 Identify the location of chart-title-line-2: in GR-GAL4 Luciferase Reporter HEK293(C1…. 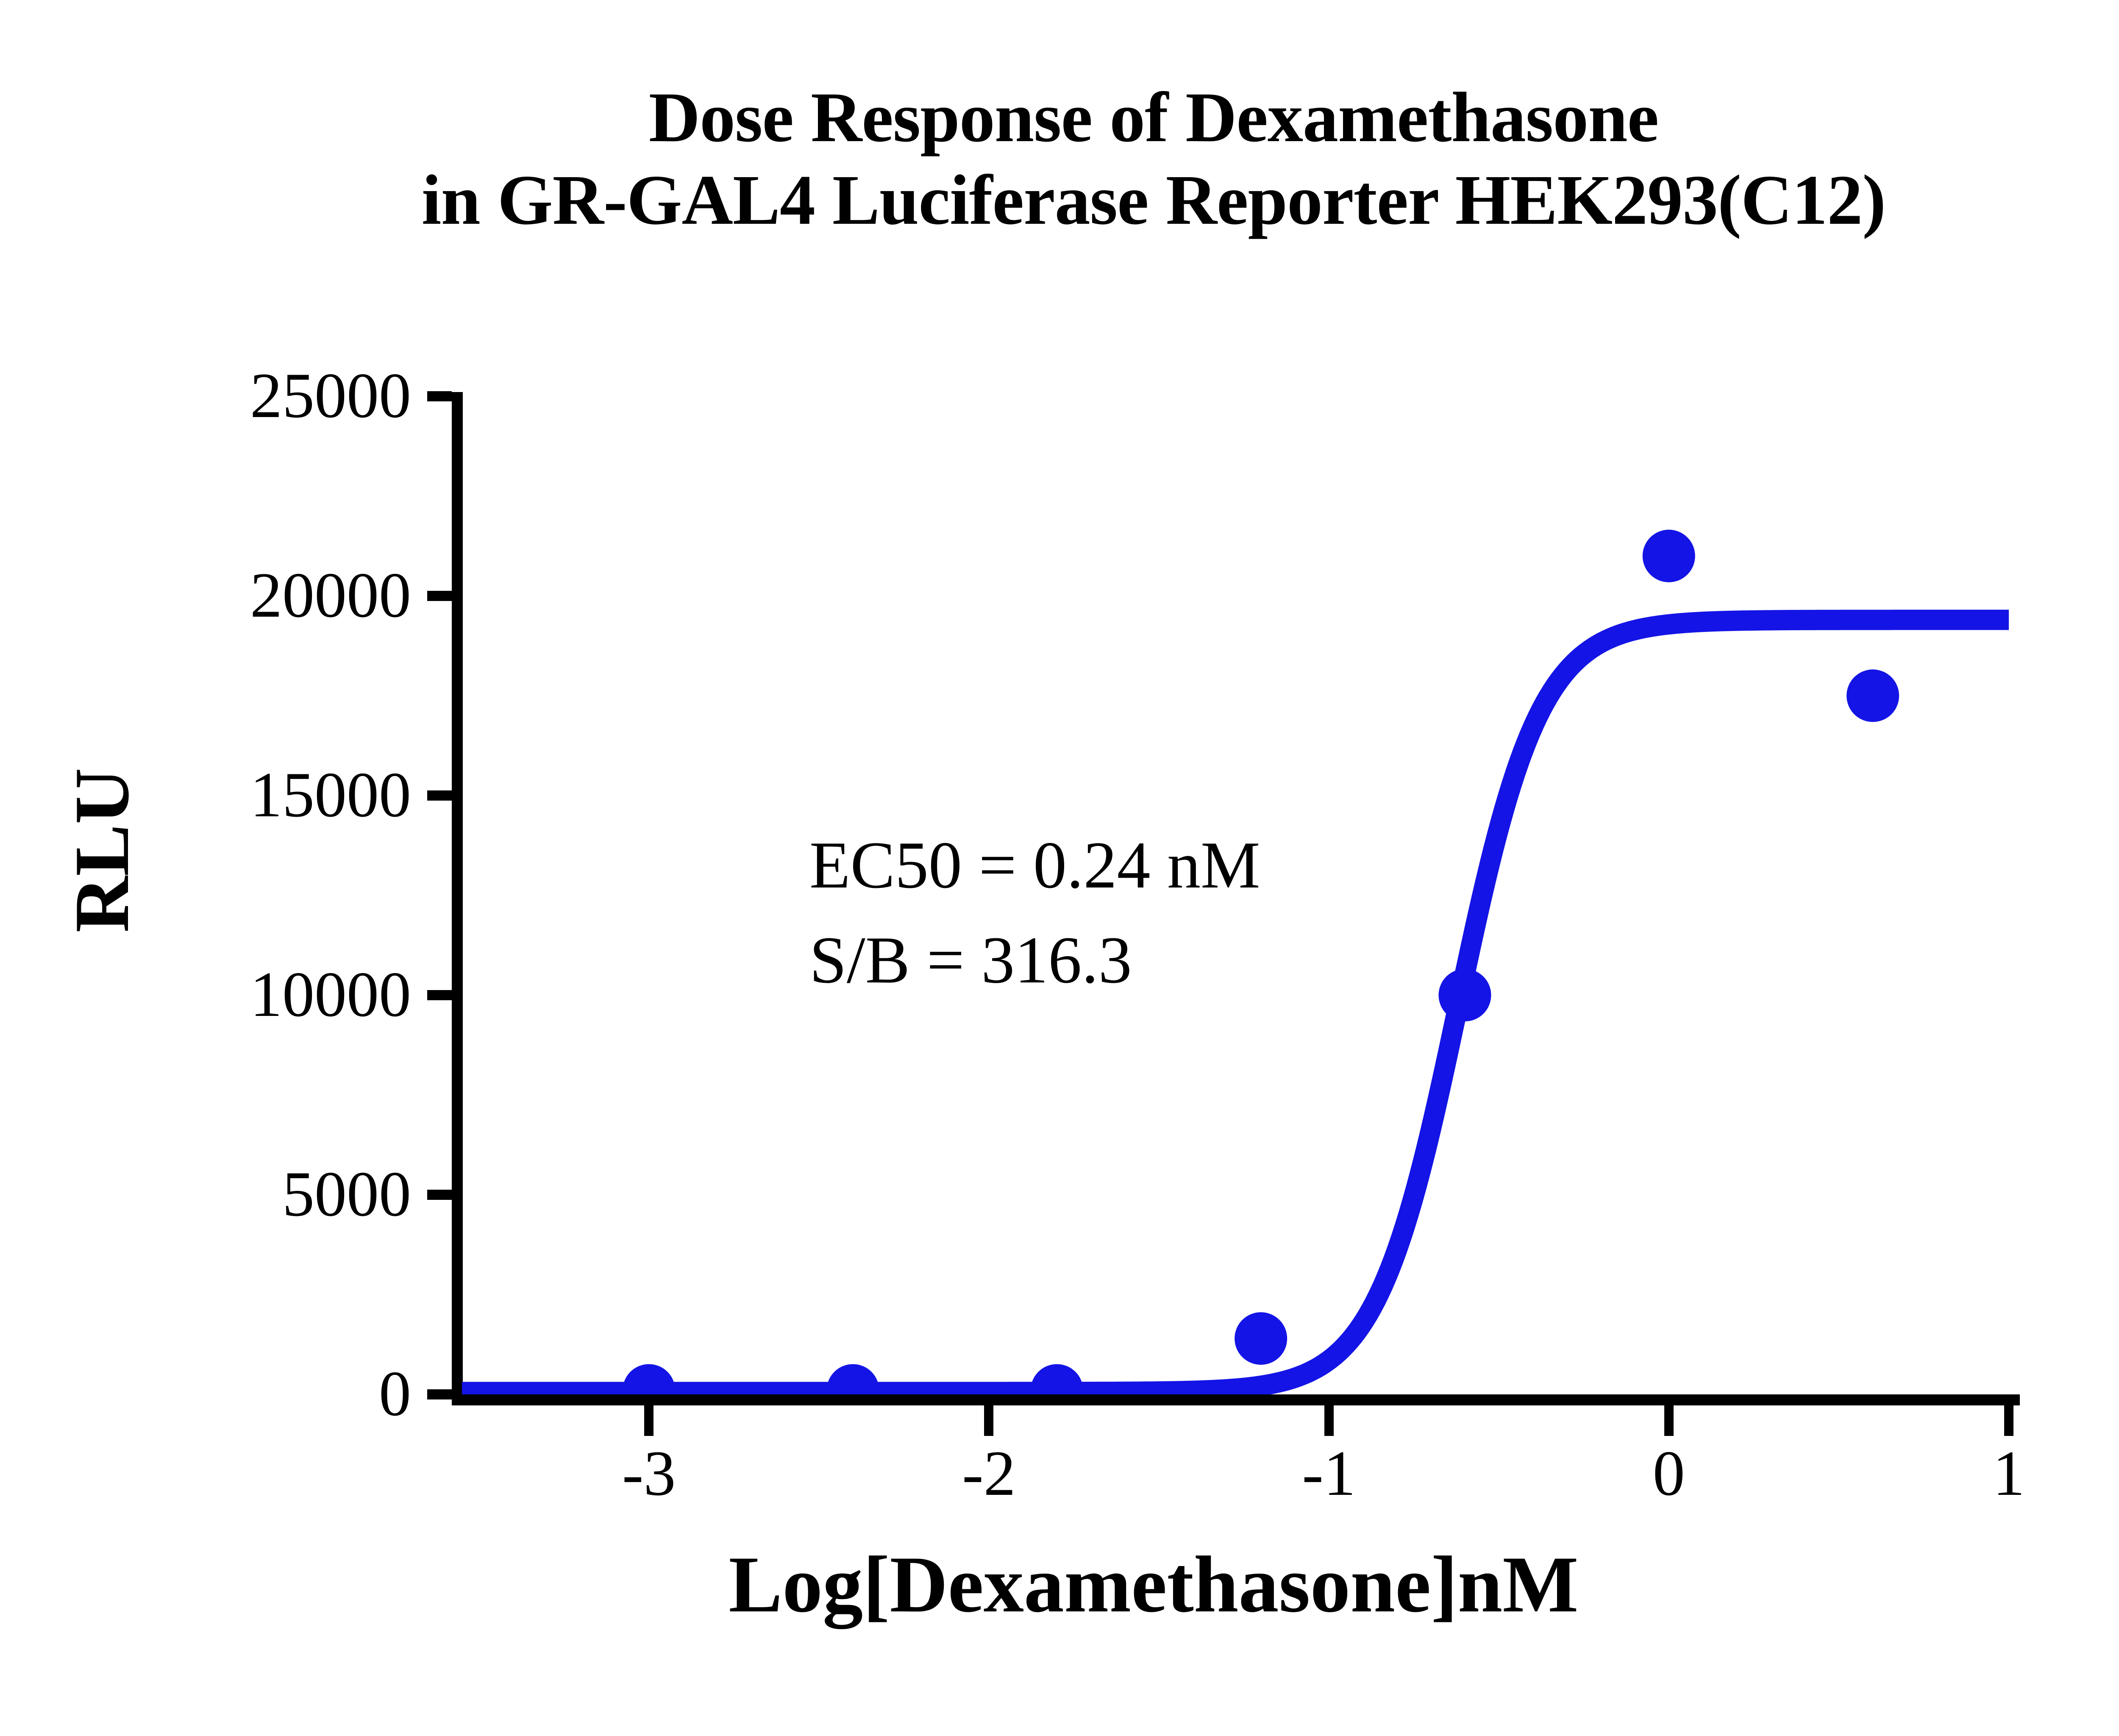
(1154, 199).